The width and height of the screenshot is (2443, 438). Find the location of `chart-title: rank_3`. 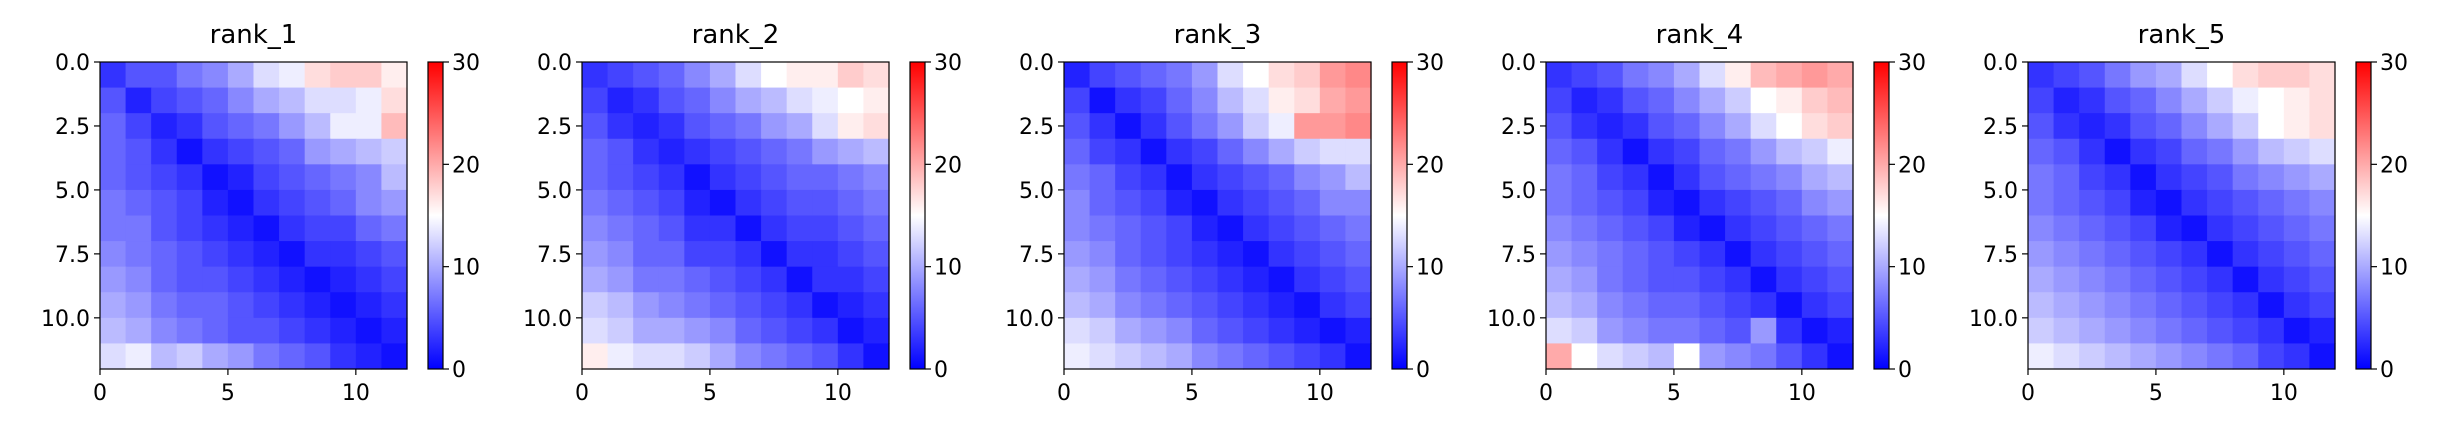

chart-title: rank_3 is located at coordinates (1218, 35).